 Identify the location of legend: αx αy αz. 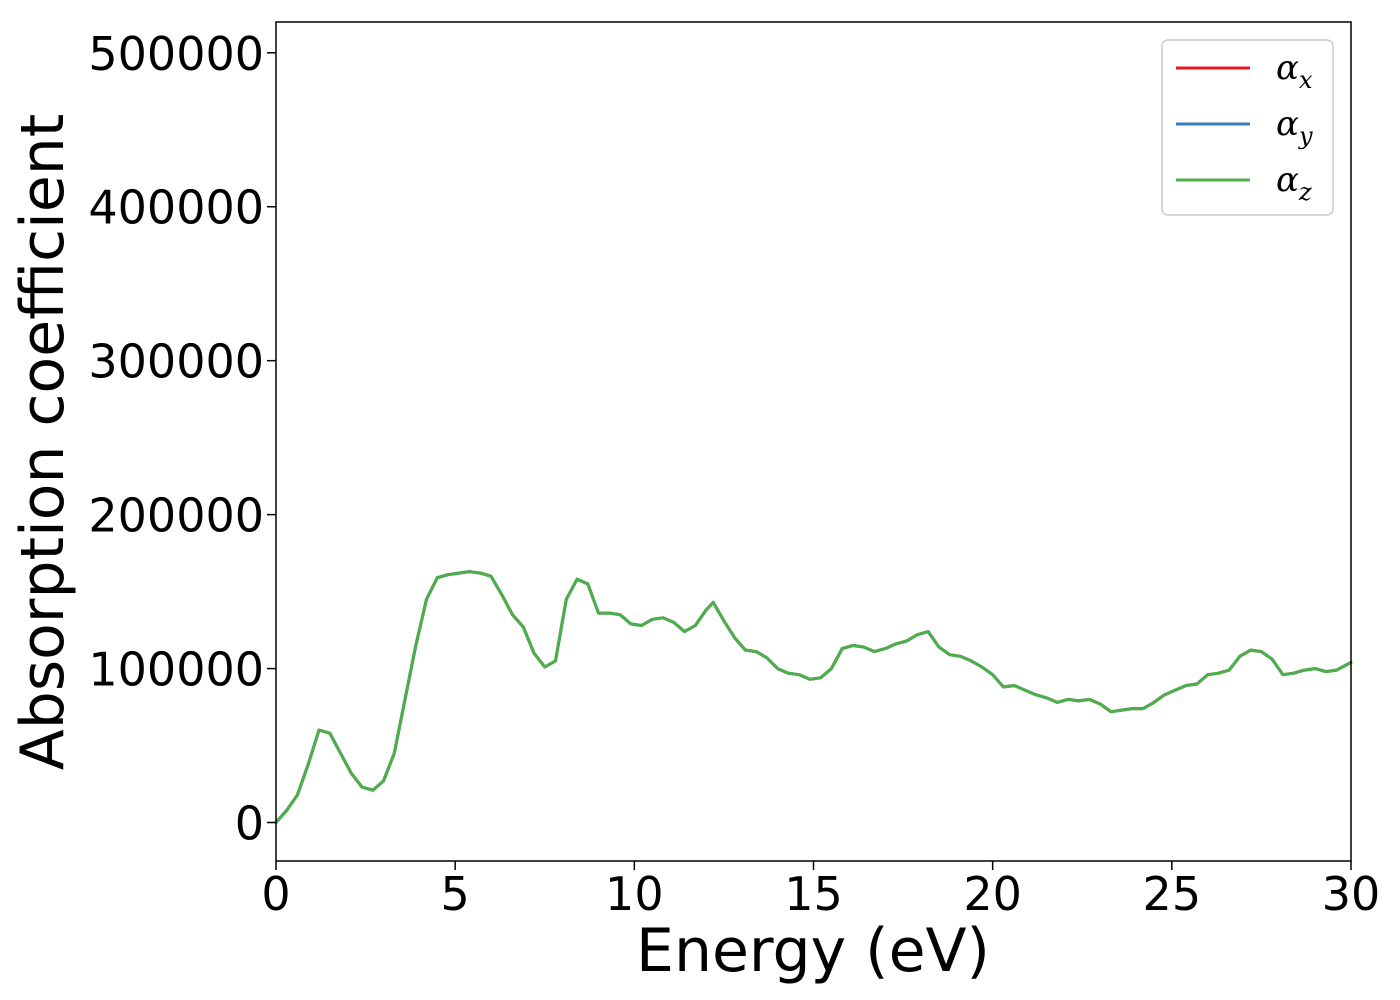
(1247, 127).